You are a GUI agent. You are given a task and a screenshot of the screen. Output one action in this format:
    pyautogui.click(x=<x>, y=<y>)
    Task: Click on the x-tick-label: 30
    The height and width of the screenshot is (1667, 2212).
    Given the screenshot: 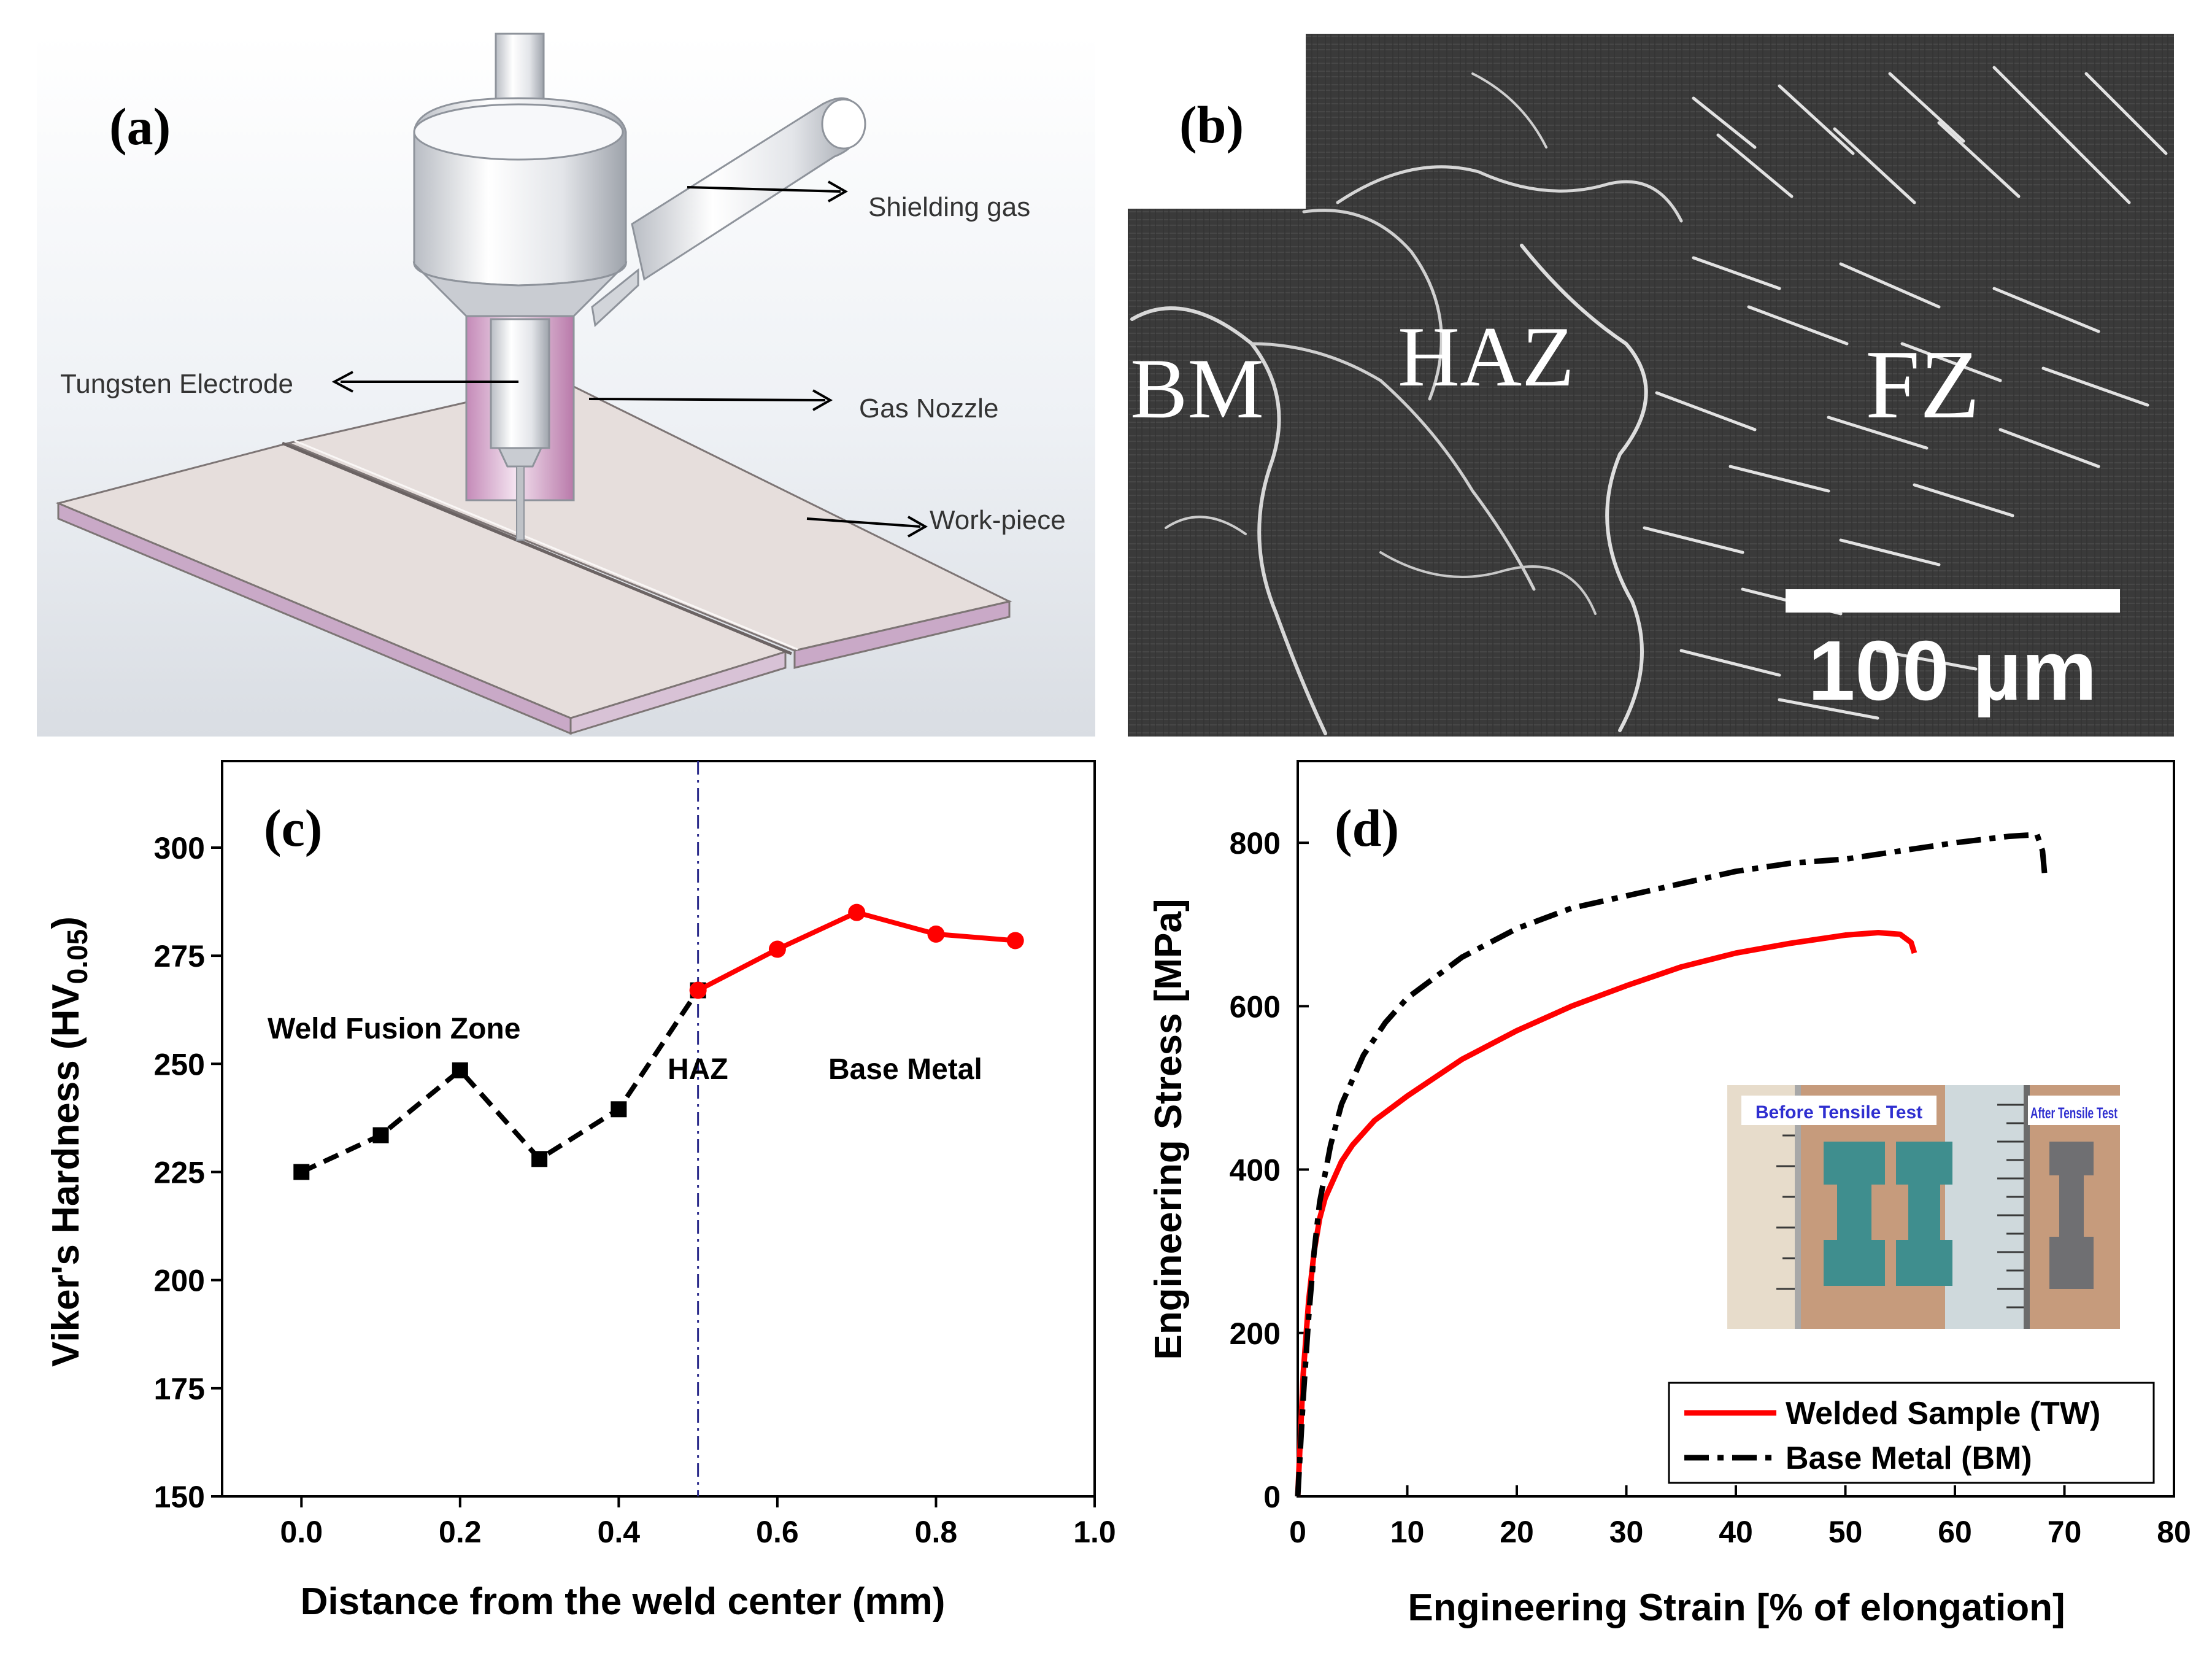 What is the action you would take?
    pyautogui.click(x=1627, y=1532)
    